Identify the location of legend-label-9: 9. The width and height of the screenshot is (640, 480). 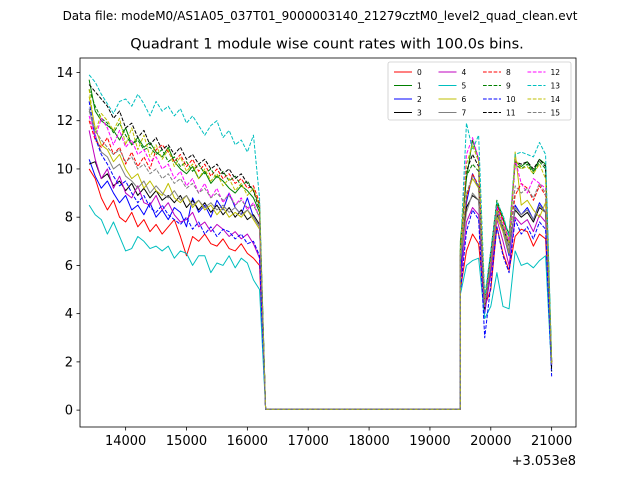
(508, 85).